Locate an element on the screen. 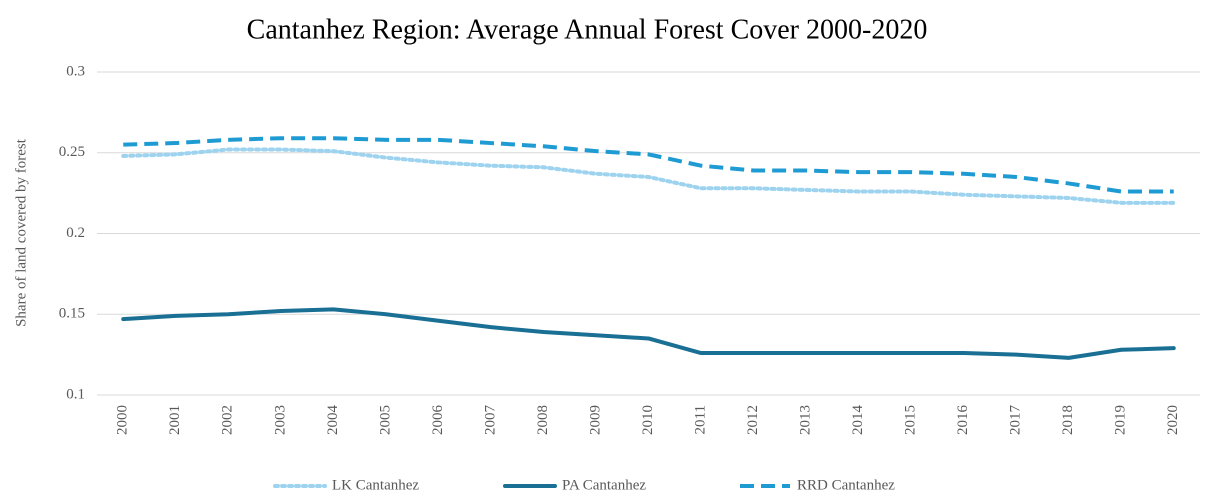  x-tick-label: 2019 is located at coordinates (1121, 420).